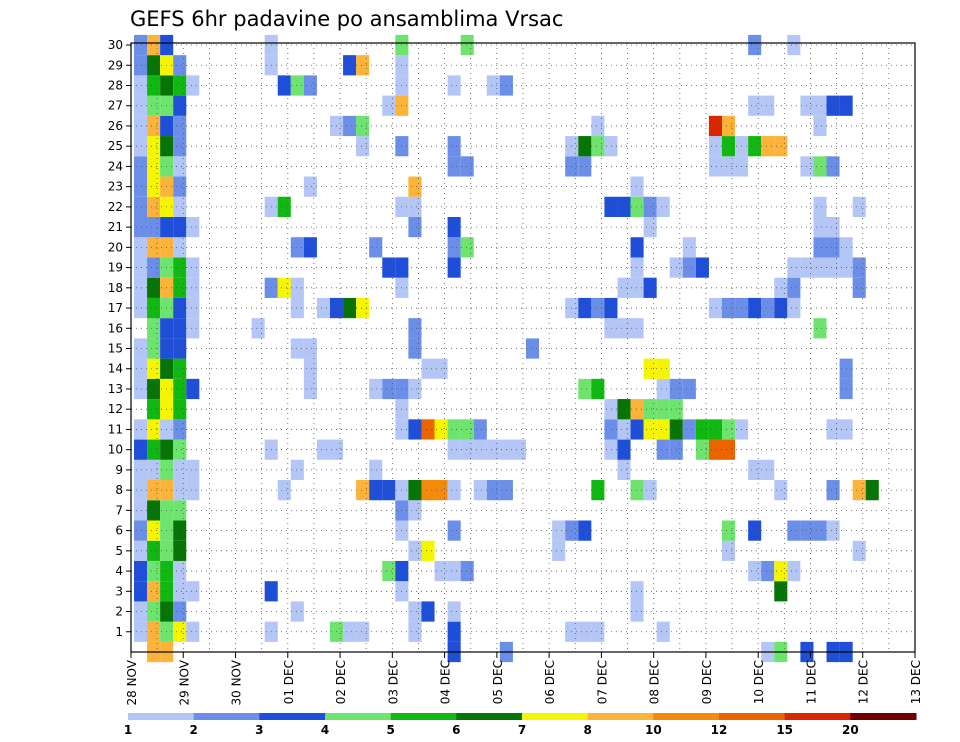 This screenshot has width=960, height=742. I want to click on x-tick-label: 09 DEC, so click(707, 682).